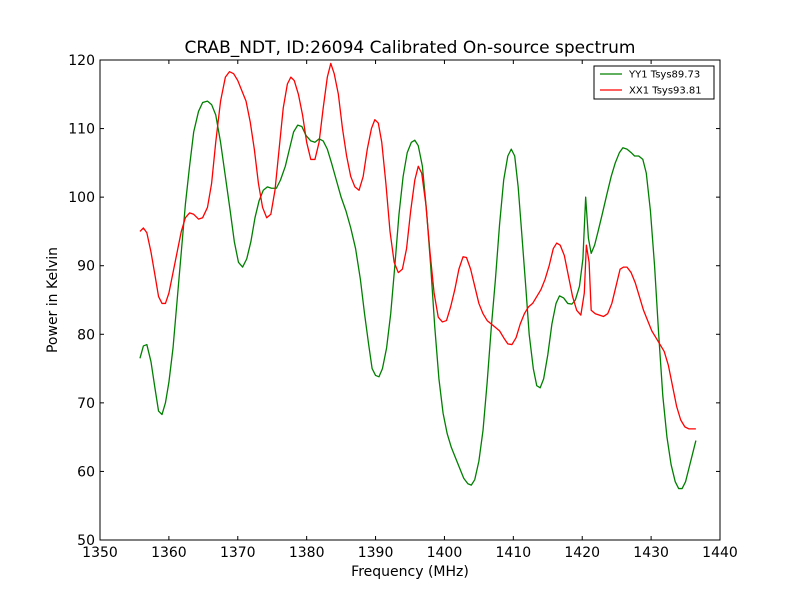 Image resolution: width=800 pixels, height=600 pixels. What do you see at coordinates (376, 553) in the screenshot?
I see `x-tick-label: 1390` at bounding box center [376, 553].